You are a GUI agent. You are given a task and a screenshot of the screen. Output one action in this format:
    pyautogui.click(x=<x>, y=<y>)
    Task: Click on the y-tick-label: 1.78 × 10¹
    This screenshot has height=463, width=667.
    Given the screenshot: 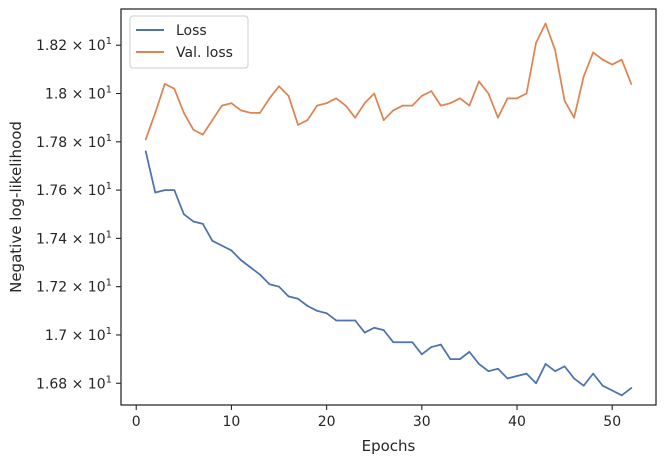 What is the action you would take?
    pyautogui.click(x=74, y=142)
    